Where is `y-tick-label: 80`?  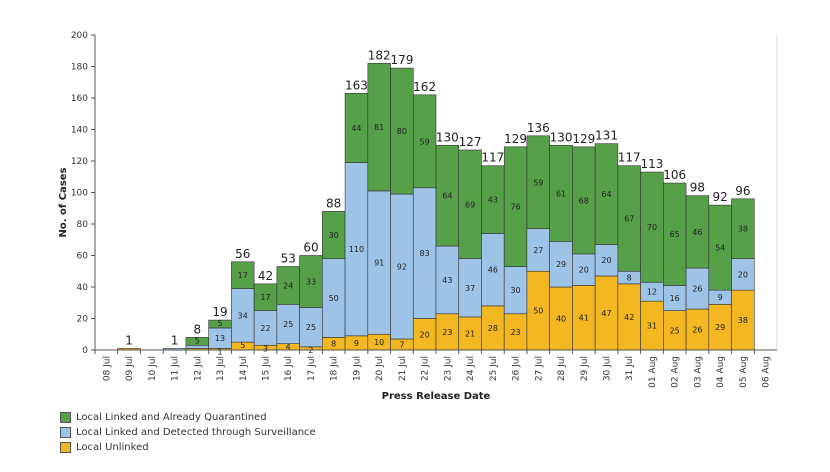 y-tick-label: 80 is located at coordinates (83, 225).